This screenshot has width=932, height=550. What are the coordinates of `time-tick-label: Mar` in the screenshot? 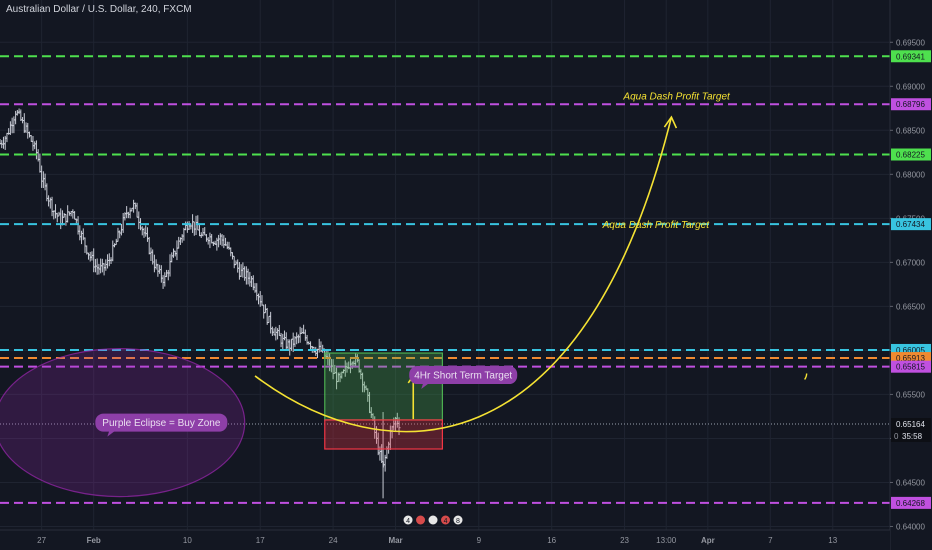 It's located at (395, 540).